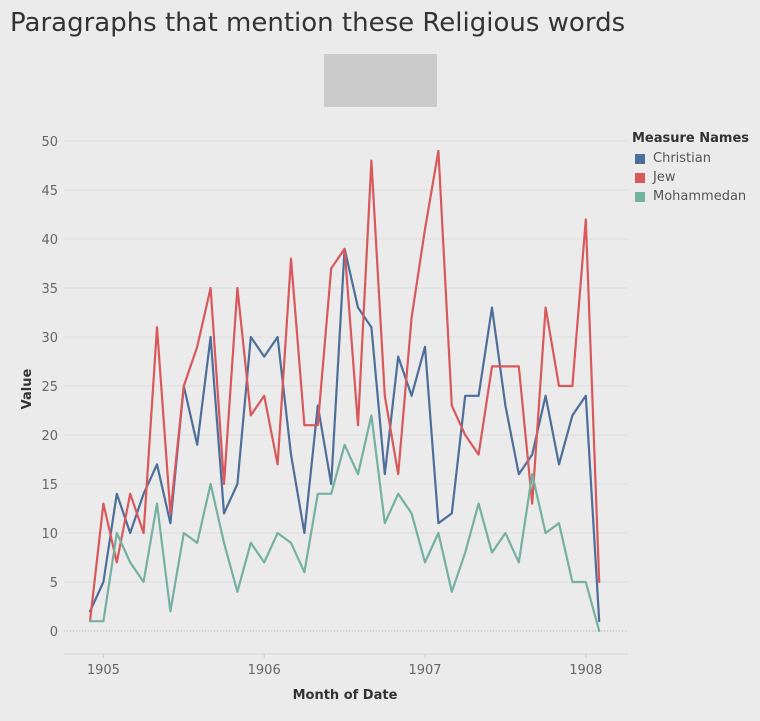  I want to click on y-tick-label: 10, so click(49, 534).